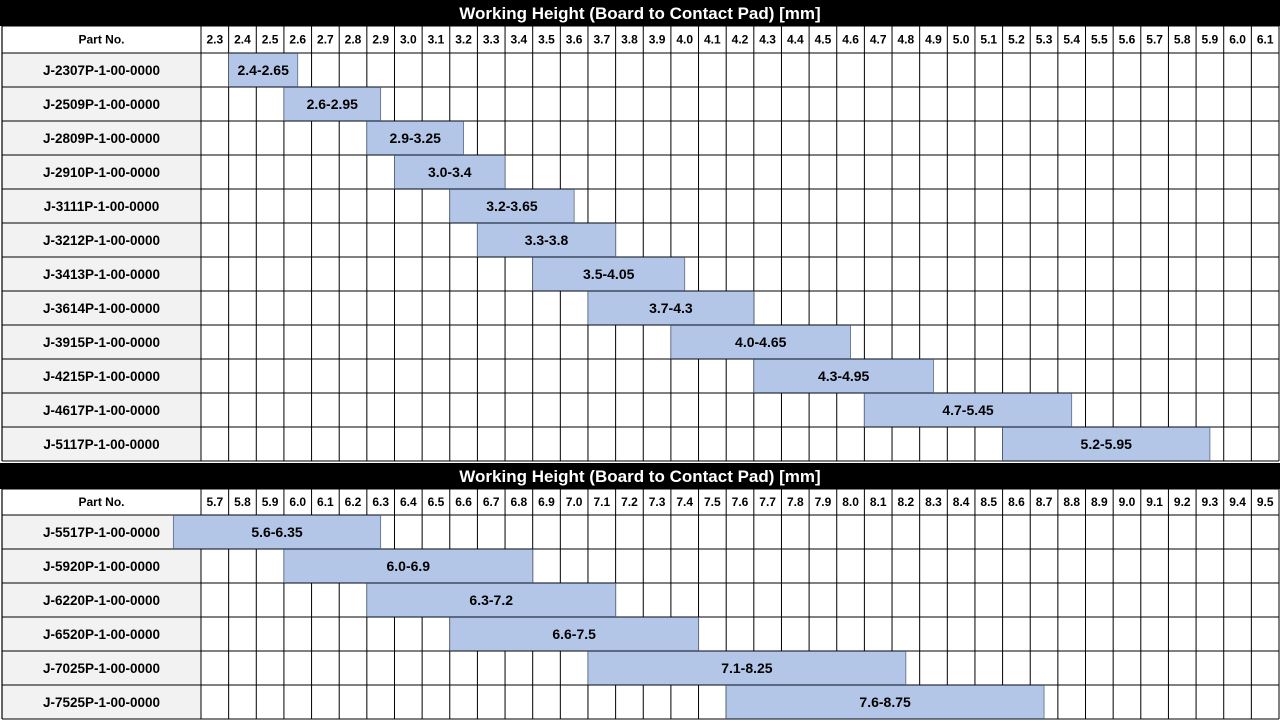 The image size is (1280, 720). I want to click on tick-label: 5.4, so click(1071, 40).